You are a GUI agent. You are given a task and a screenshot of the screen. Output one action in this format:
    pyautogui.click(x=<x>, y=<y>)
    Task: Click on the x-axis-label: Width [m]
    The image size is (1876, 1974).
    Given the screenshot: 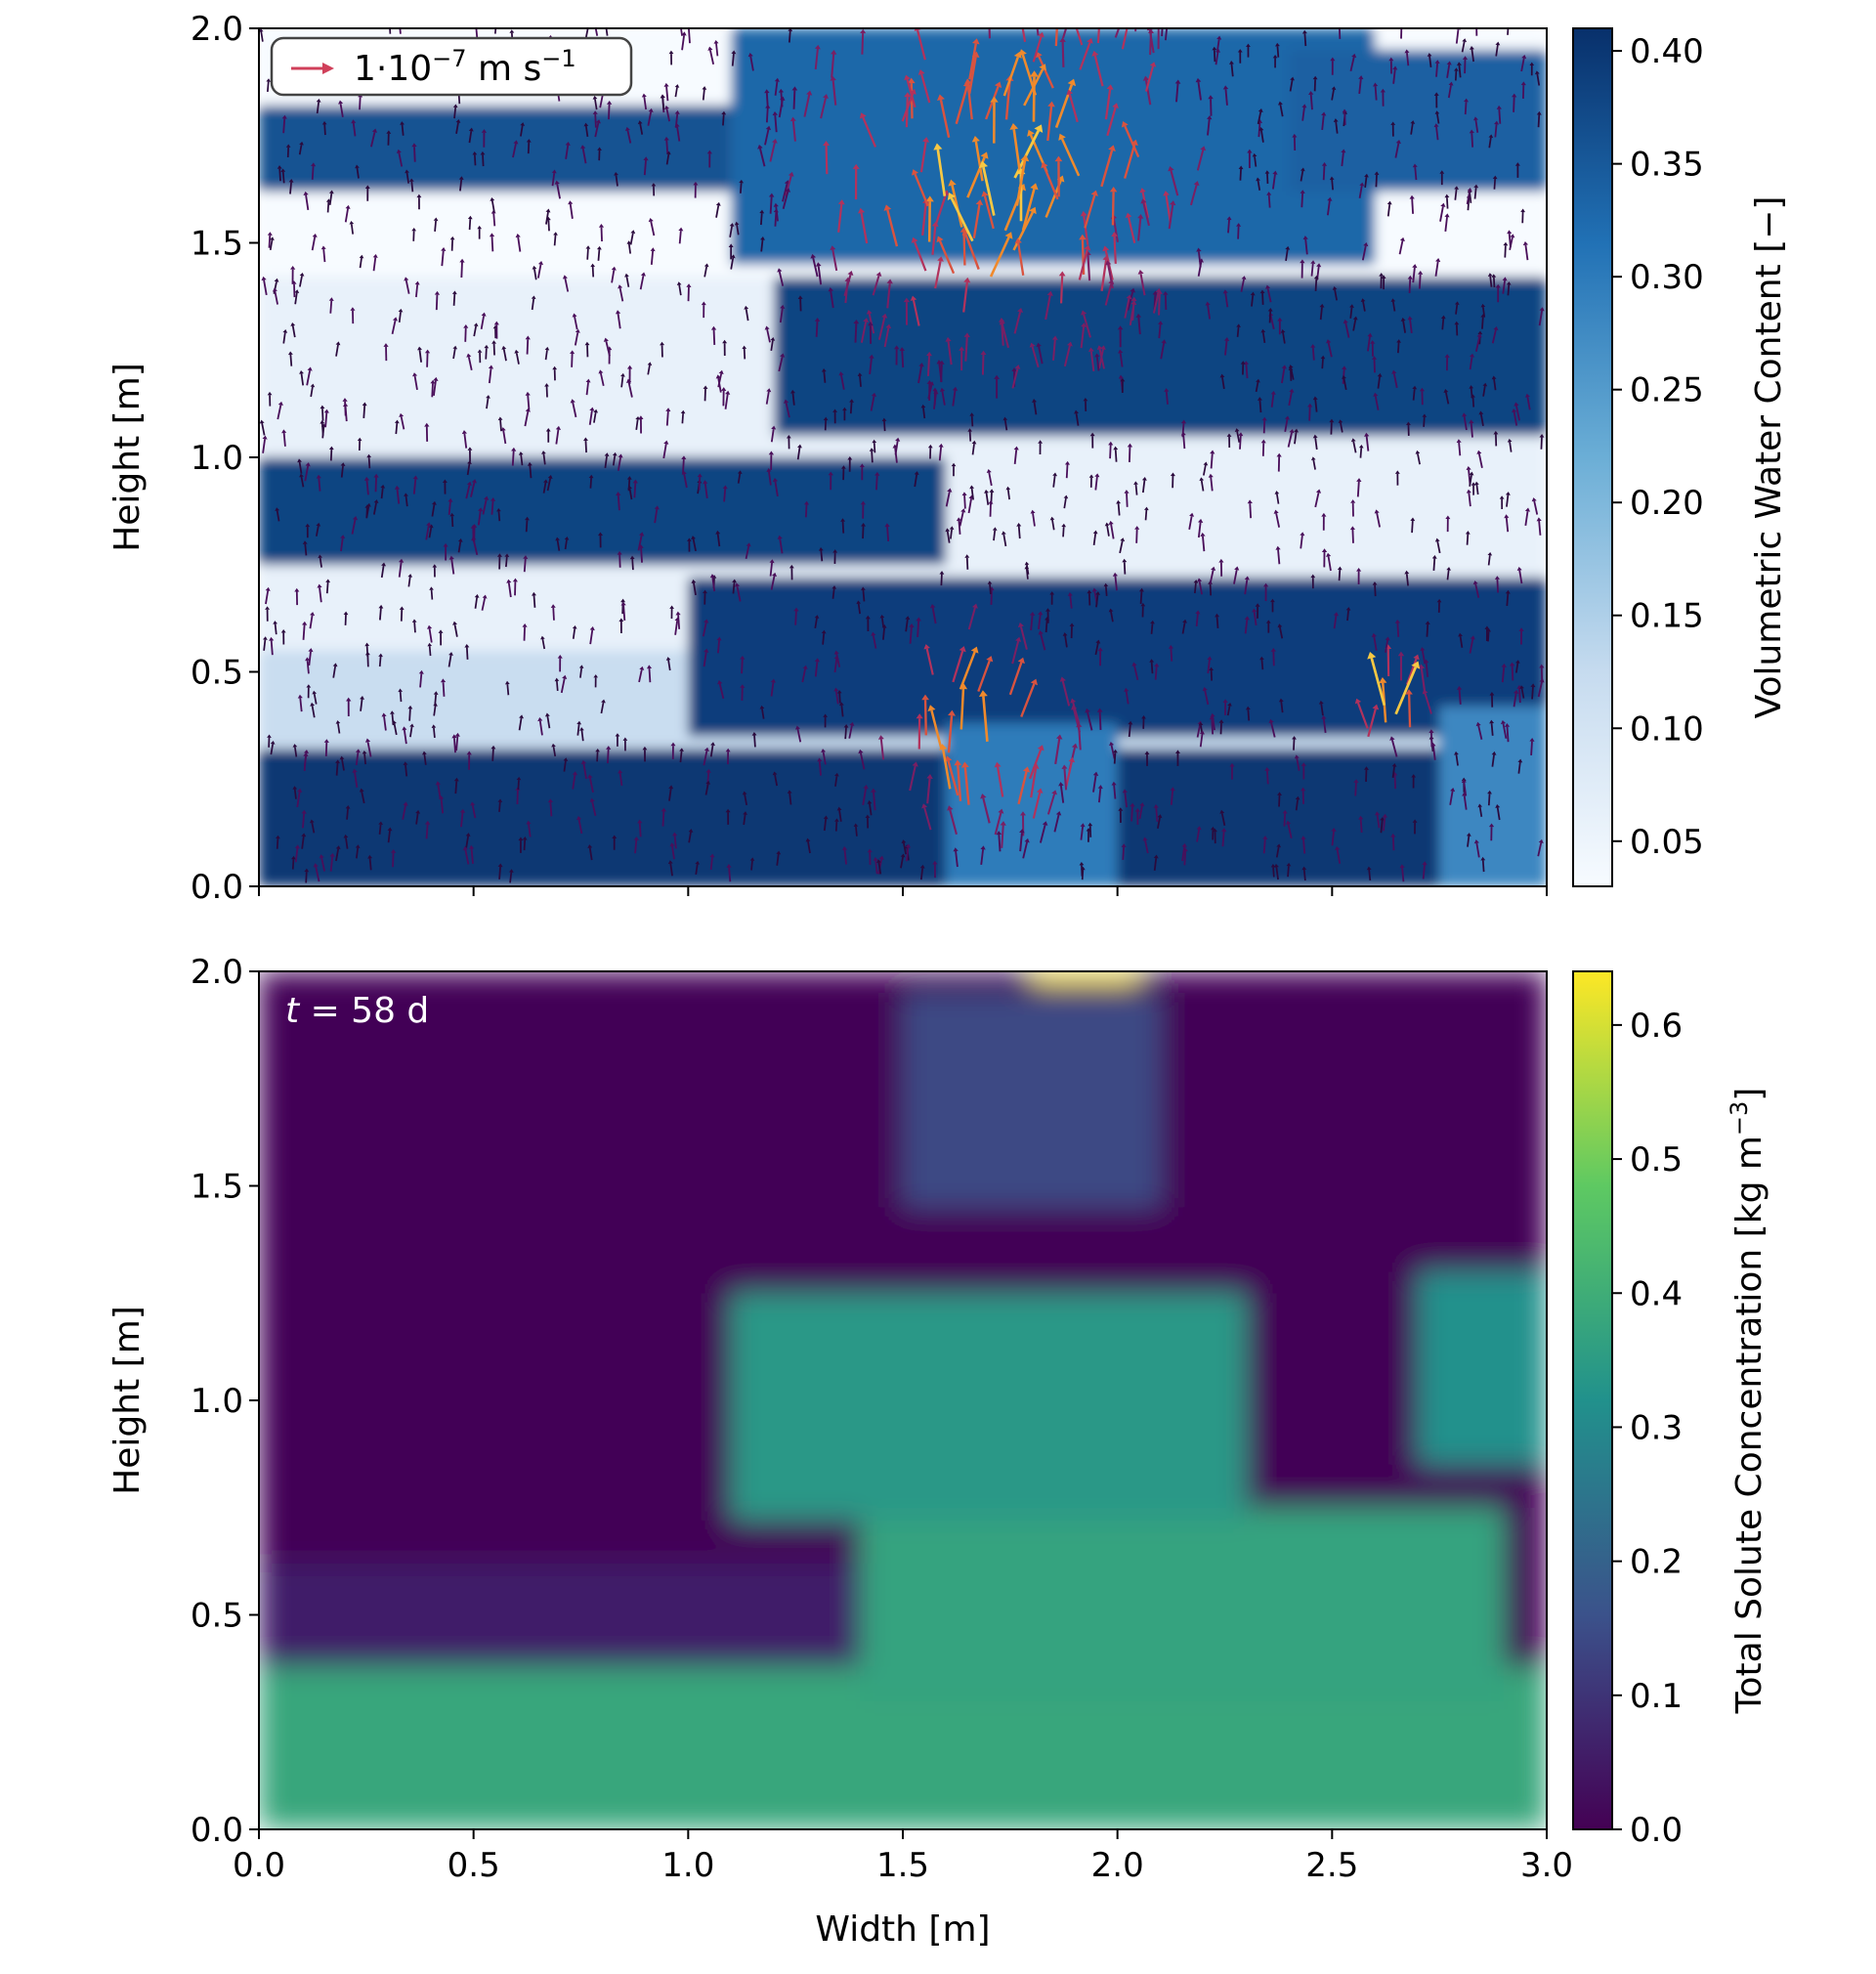 What is the action you would take?
    pyautogui.click(x=902, y=1930)
    